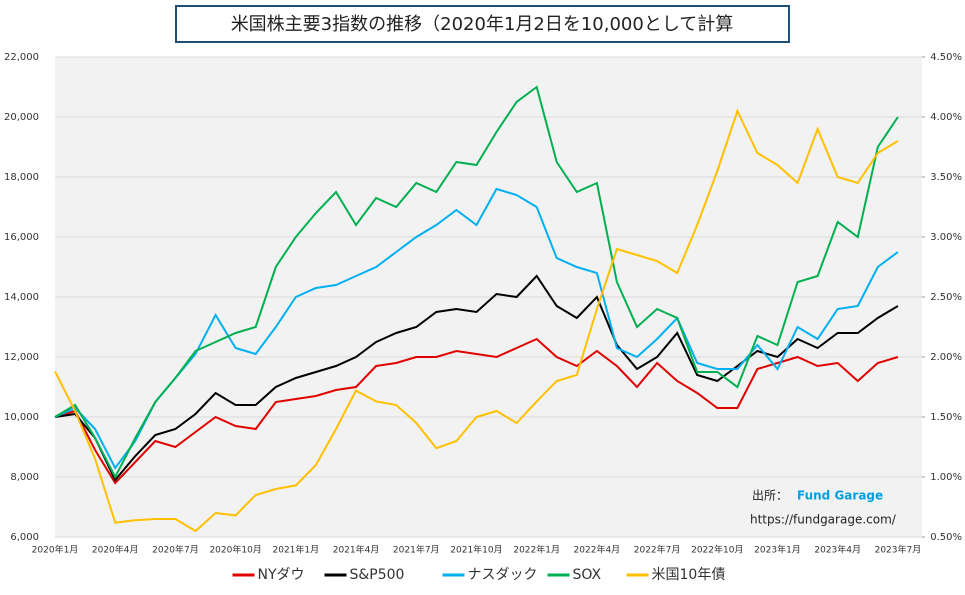 This screenshot has height=595, width=965. What do you see at coordinates (946, 357) in the screenshot?
I see `y2-tick-label: 2.00%` at bounding box center [946, 357].